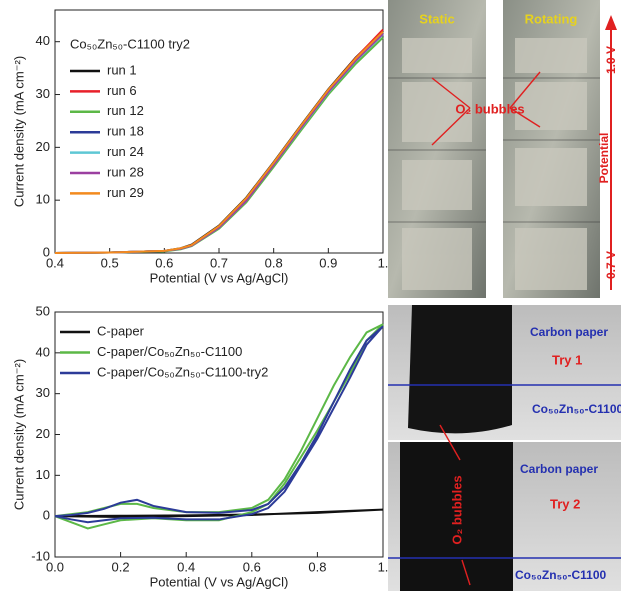 The height and width of the screenshot is (591, 621). What do you see at coordinates (125, 131) in the screenshot?
I see `legend-label: run 18` at bounding box center [125, 131].